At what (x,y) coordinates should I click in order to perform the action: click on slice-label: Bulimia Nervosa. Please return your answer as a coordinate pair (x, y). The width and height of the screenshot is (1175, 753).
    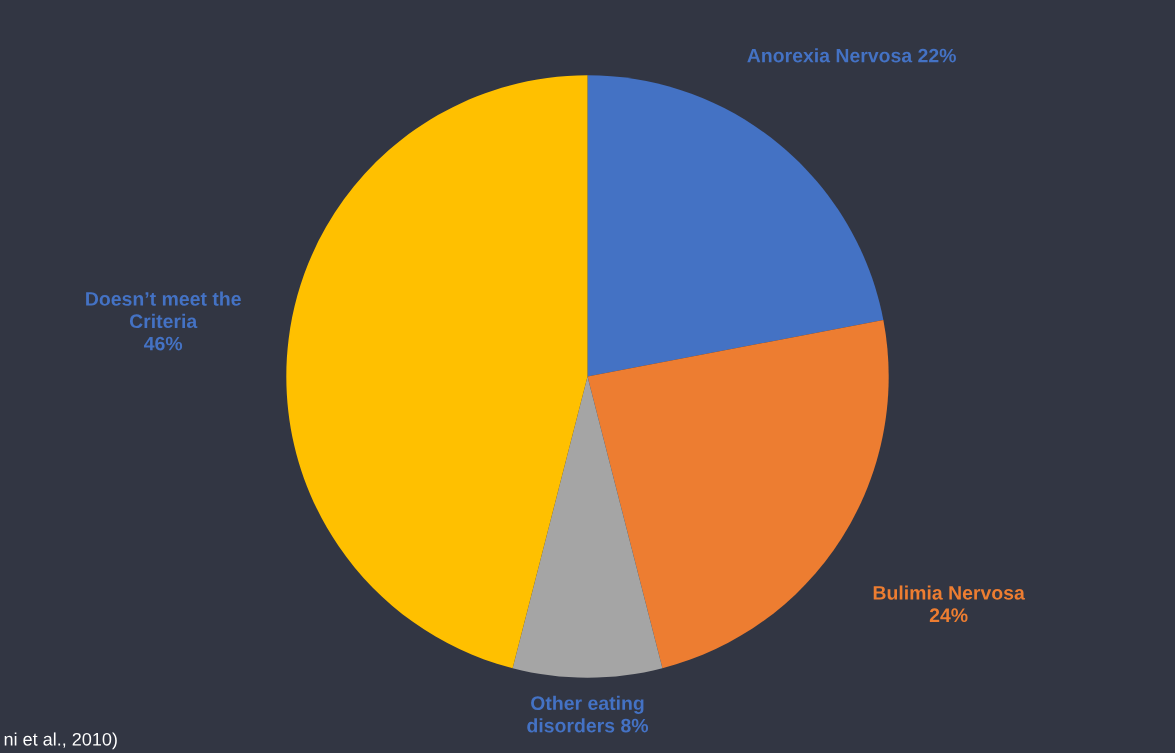
    Looking at the image, I should click on (949, 592).